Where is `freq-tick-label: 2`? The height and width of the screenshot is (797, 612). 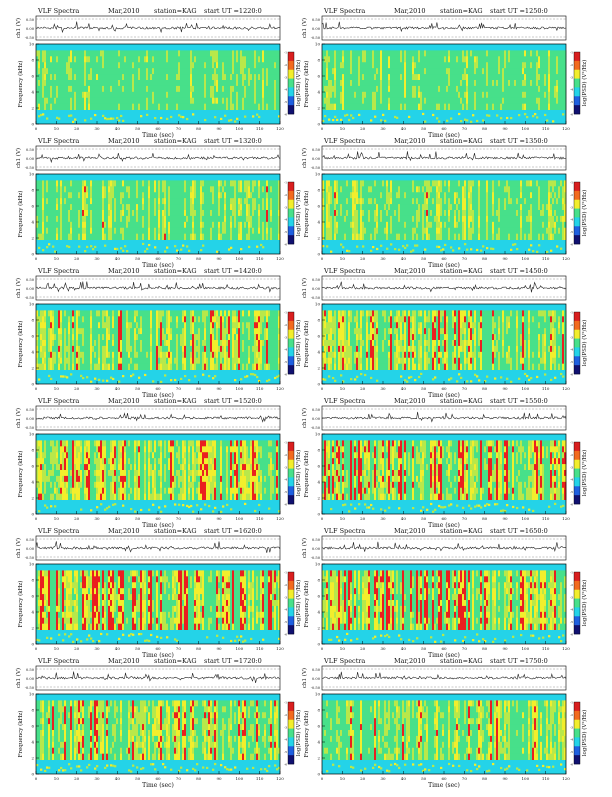
freq-tick-label: 2 is located at coordinates (32, 238).